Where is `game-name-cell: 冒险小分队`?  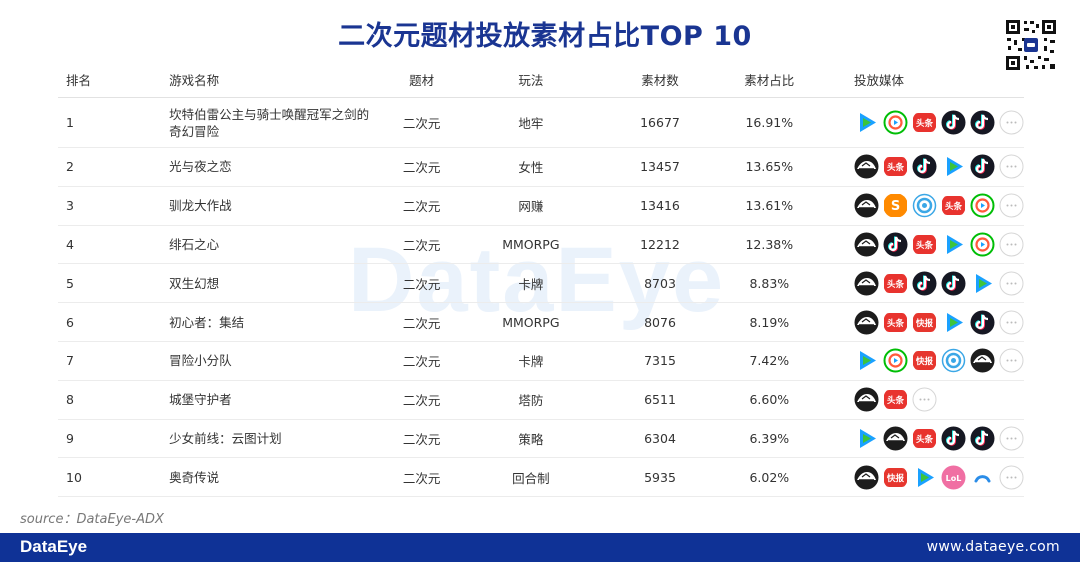 game-name-cell: 冒险小分队 is located at coordinates (278, 361).